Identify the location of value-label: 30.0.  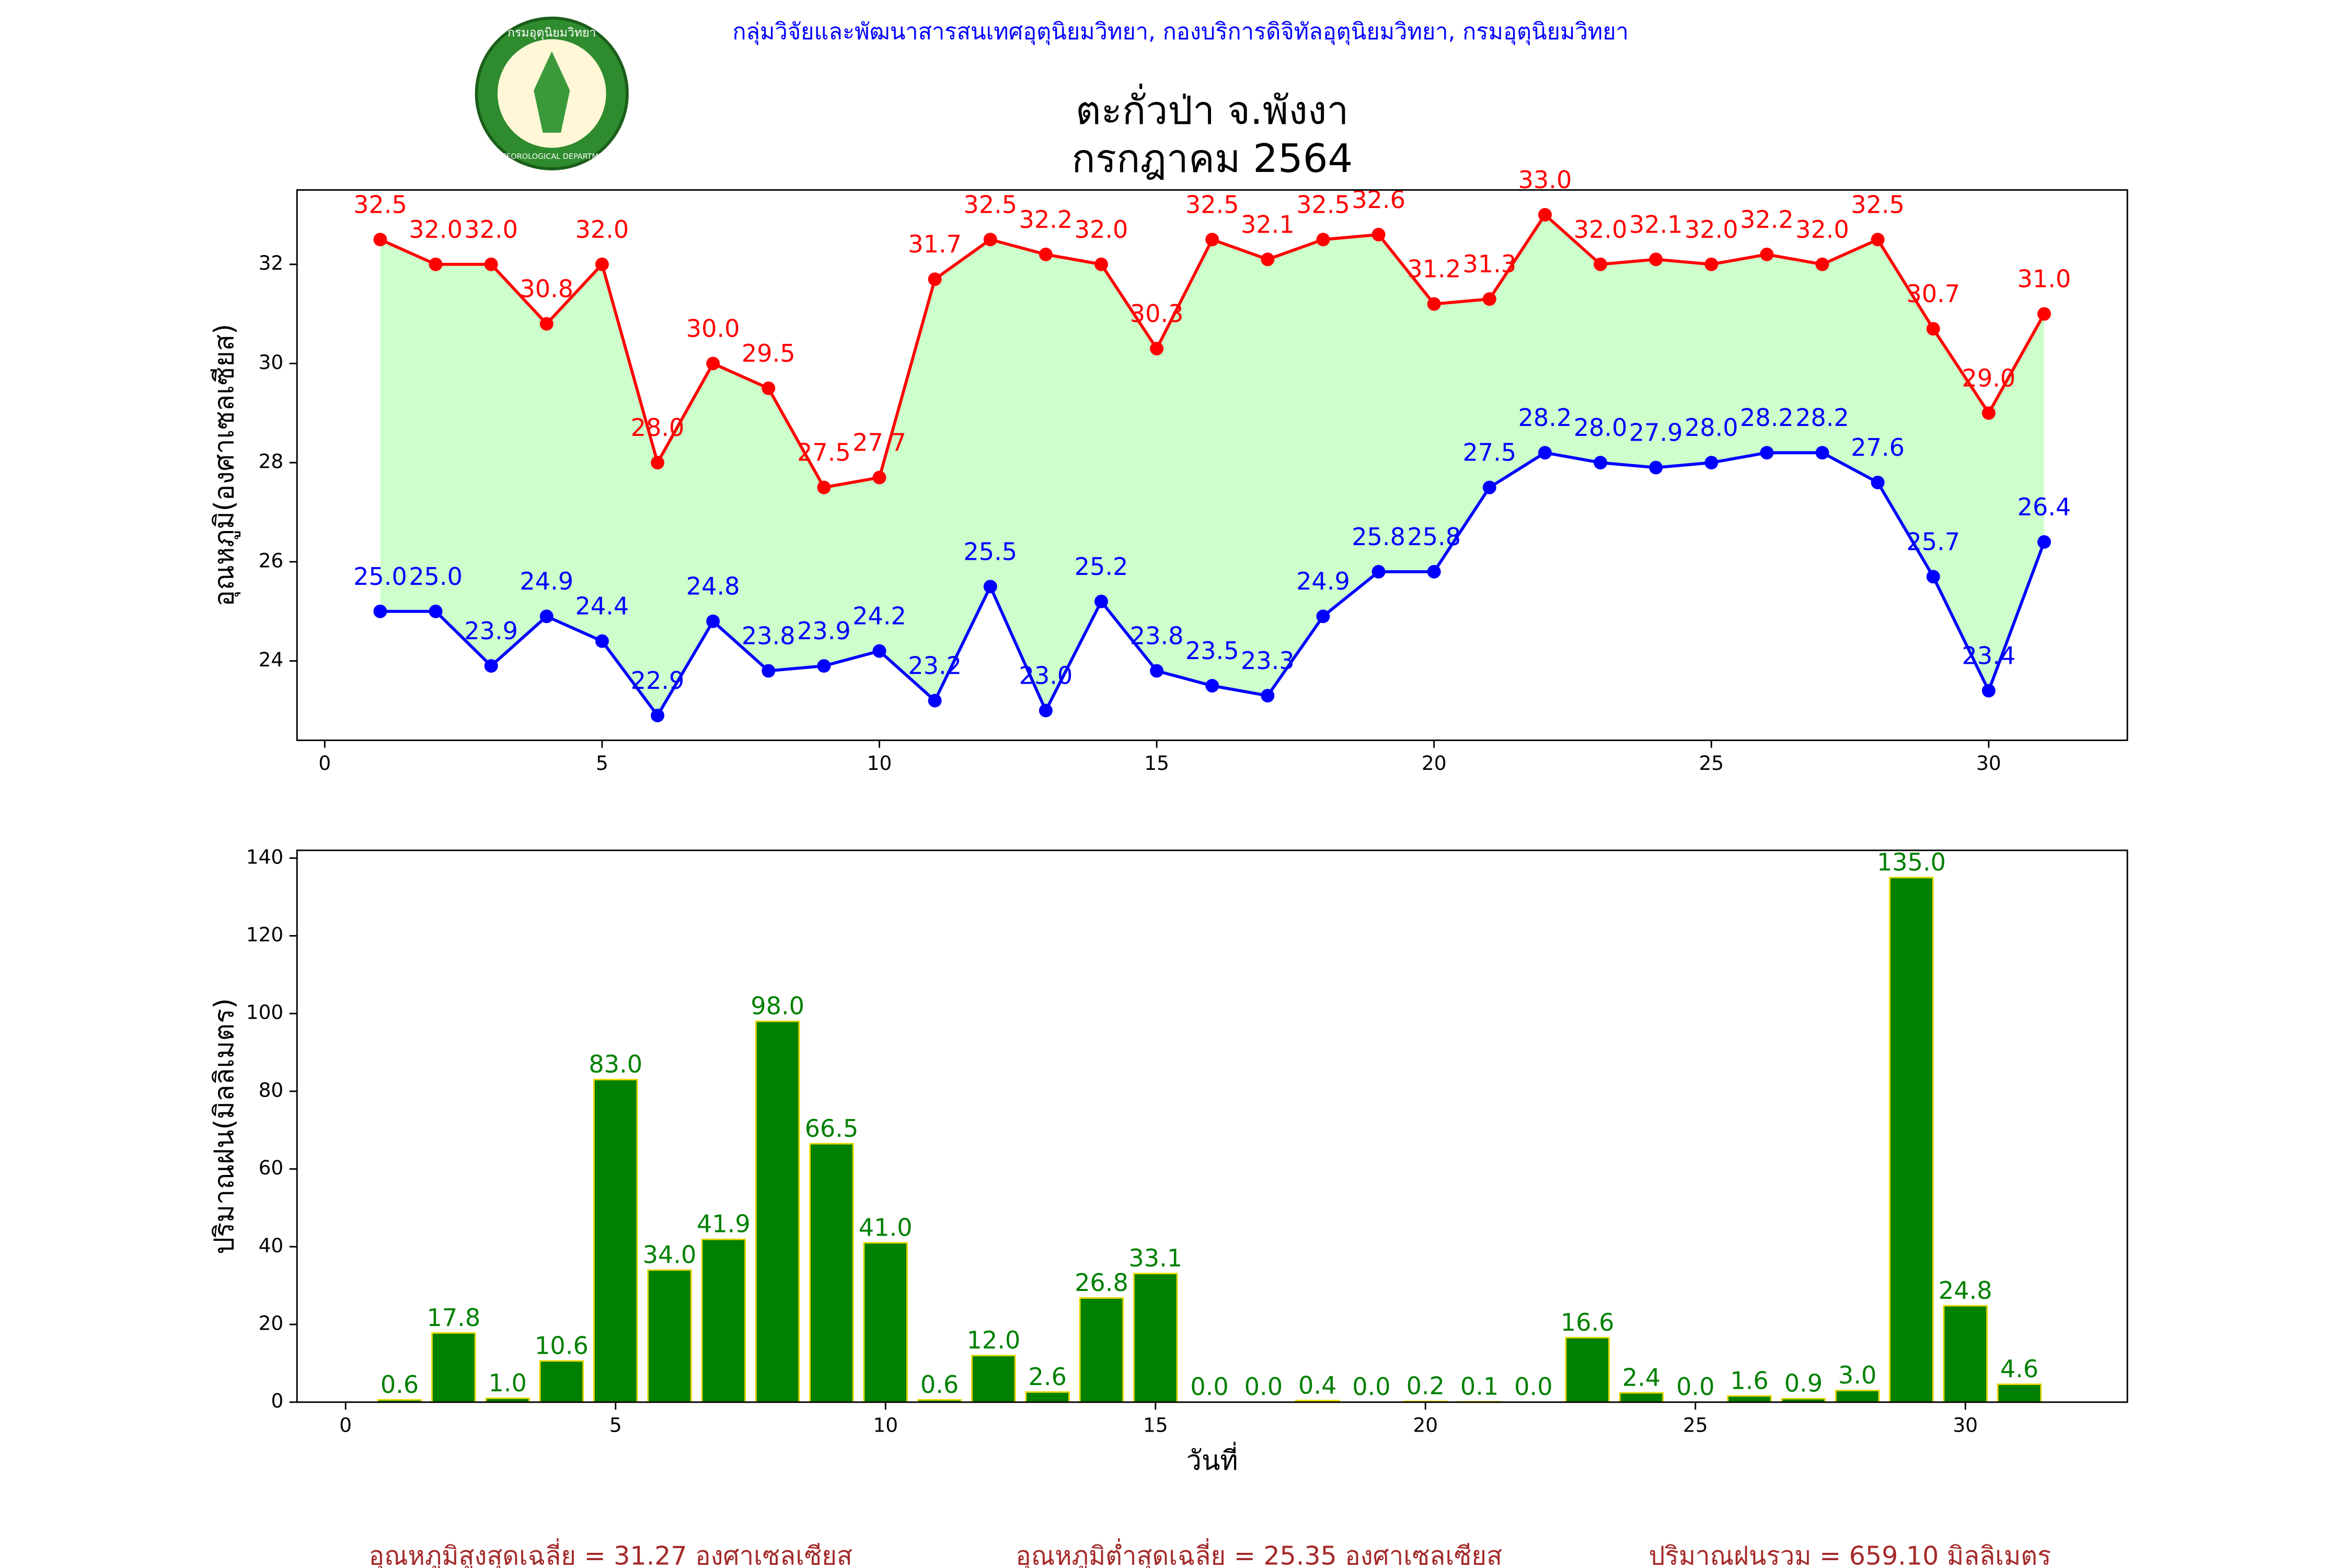
(713, 328).